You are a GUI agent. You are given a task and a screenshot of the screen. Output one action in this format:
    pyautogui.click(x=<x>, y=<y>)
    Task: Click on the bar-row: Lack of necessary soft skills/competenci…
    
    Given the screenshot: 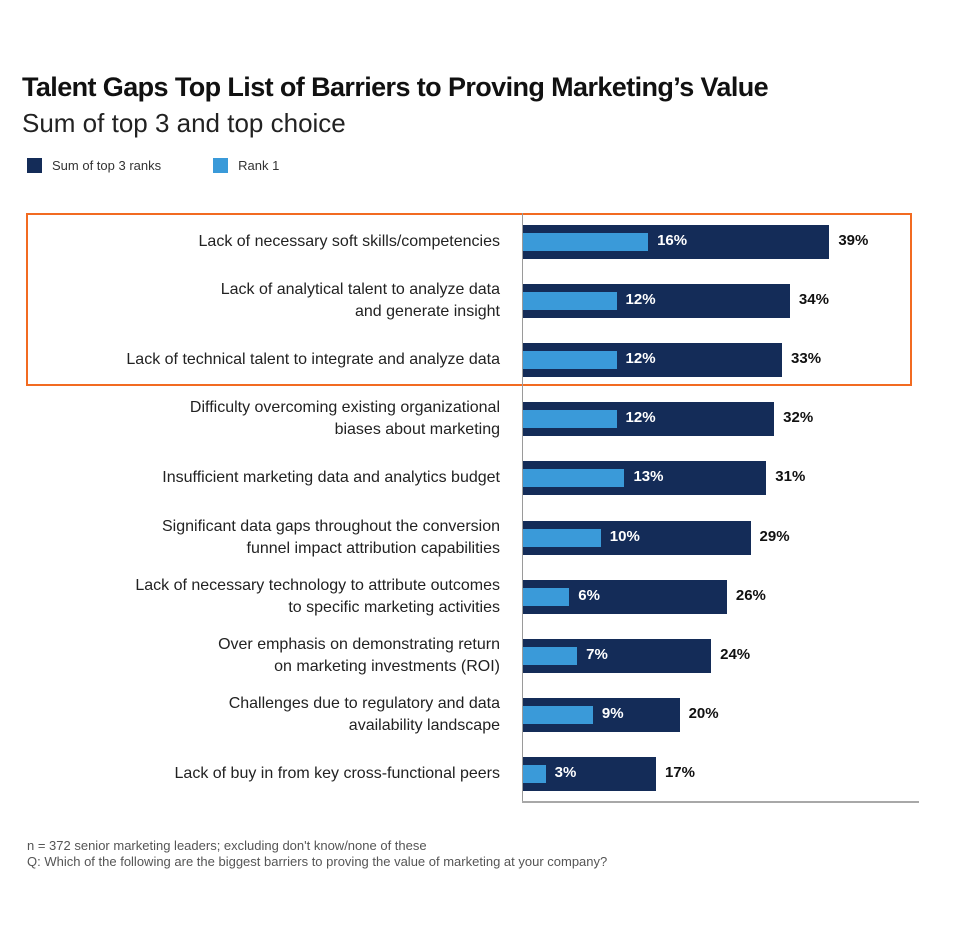 What is the action you would take?
    pyautogui.click(x=479, y=242)
    